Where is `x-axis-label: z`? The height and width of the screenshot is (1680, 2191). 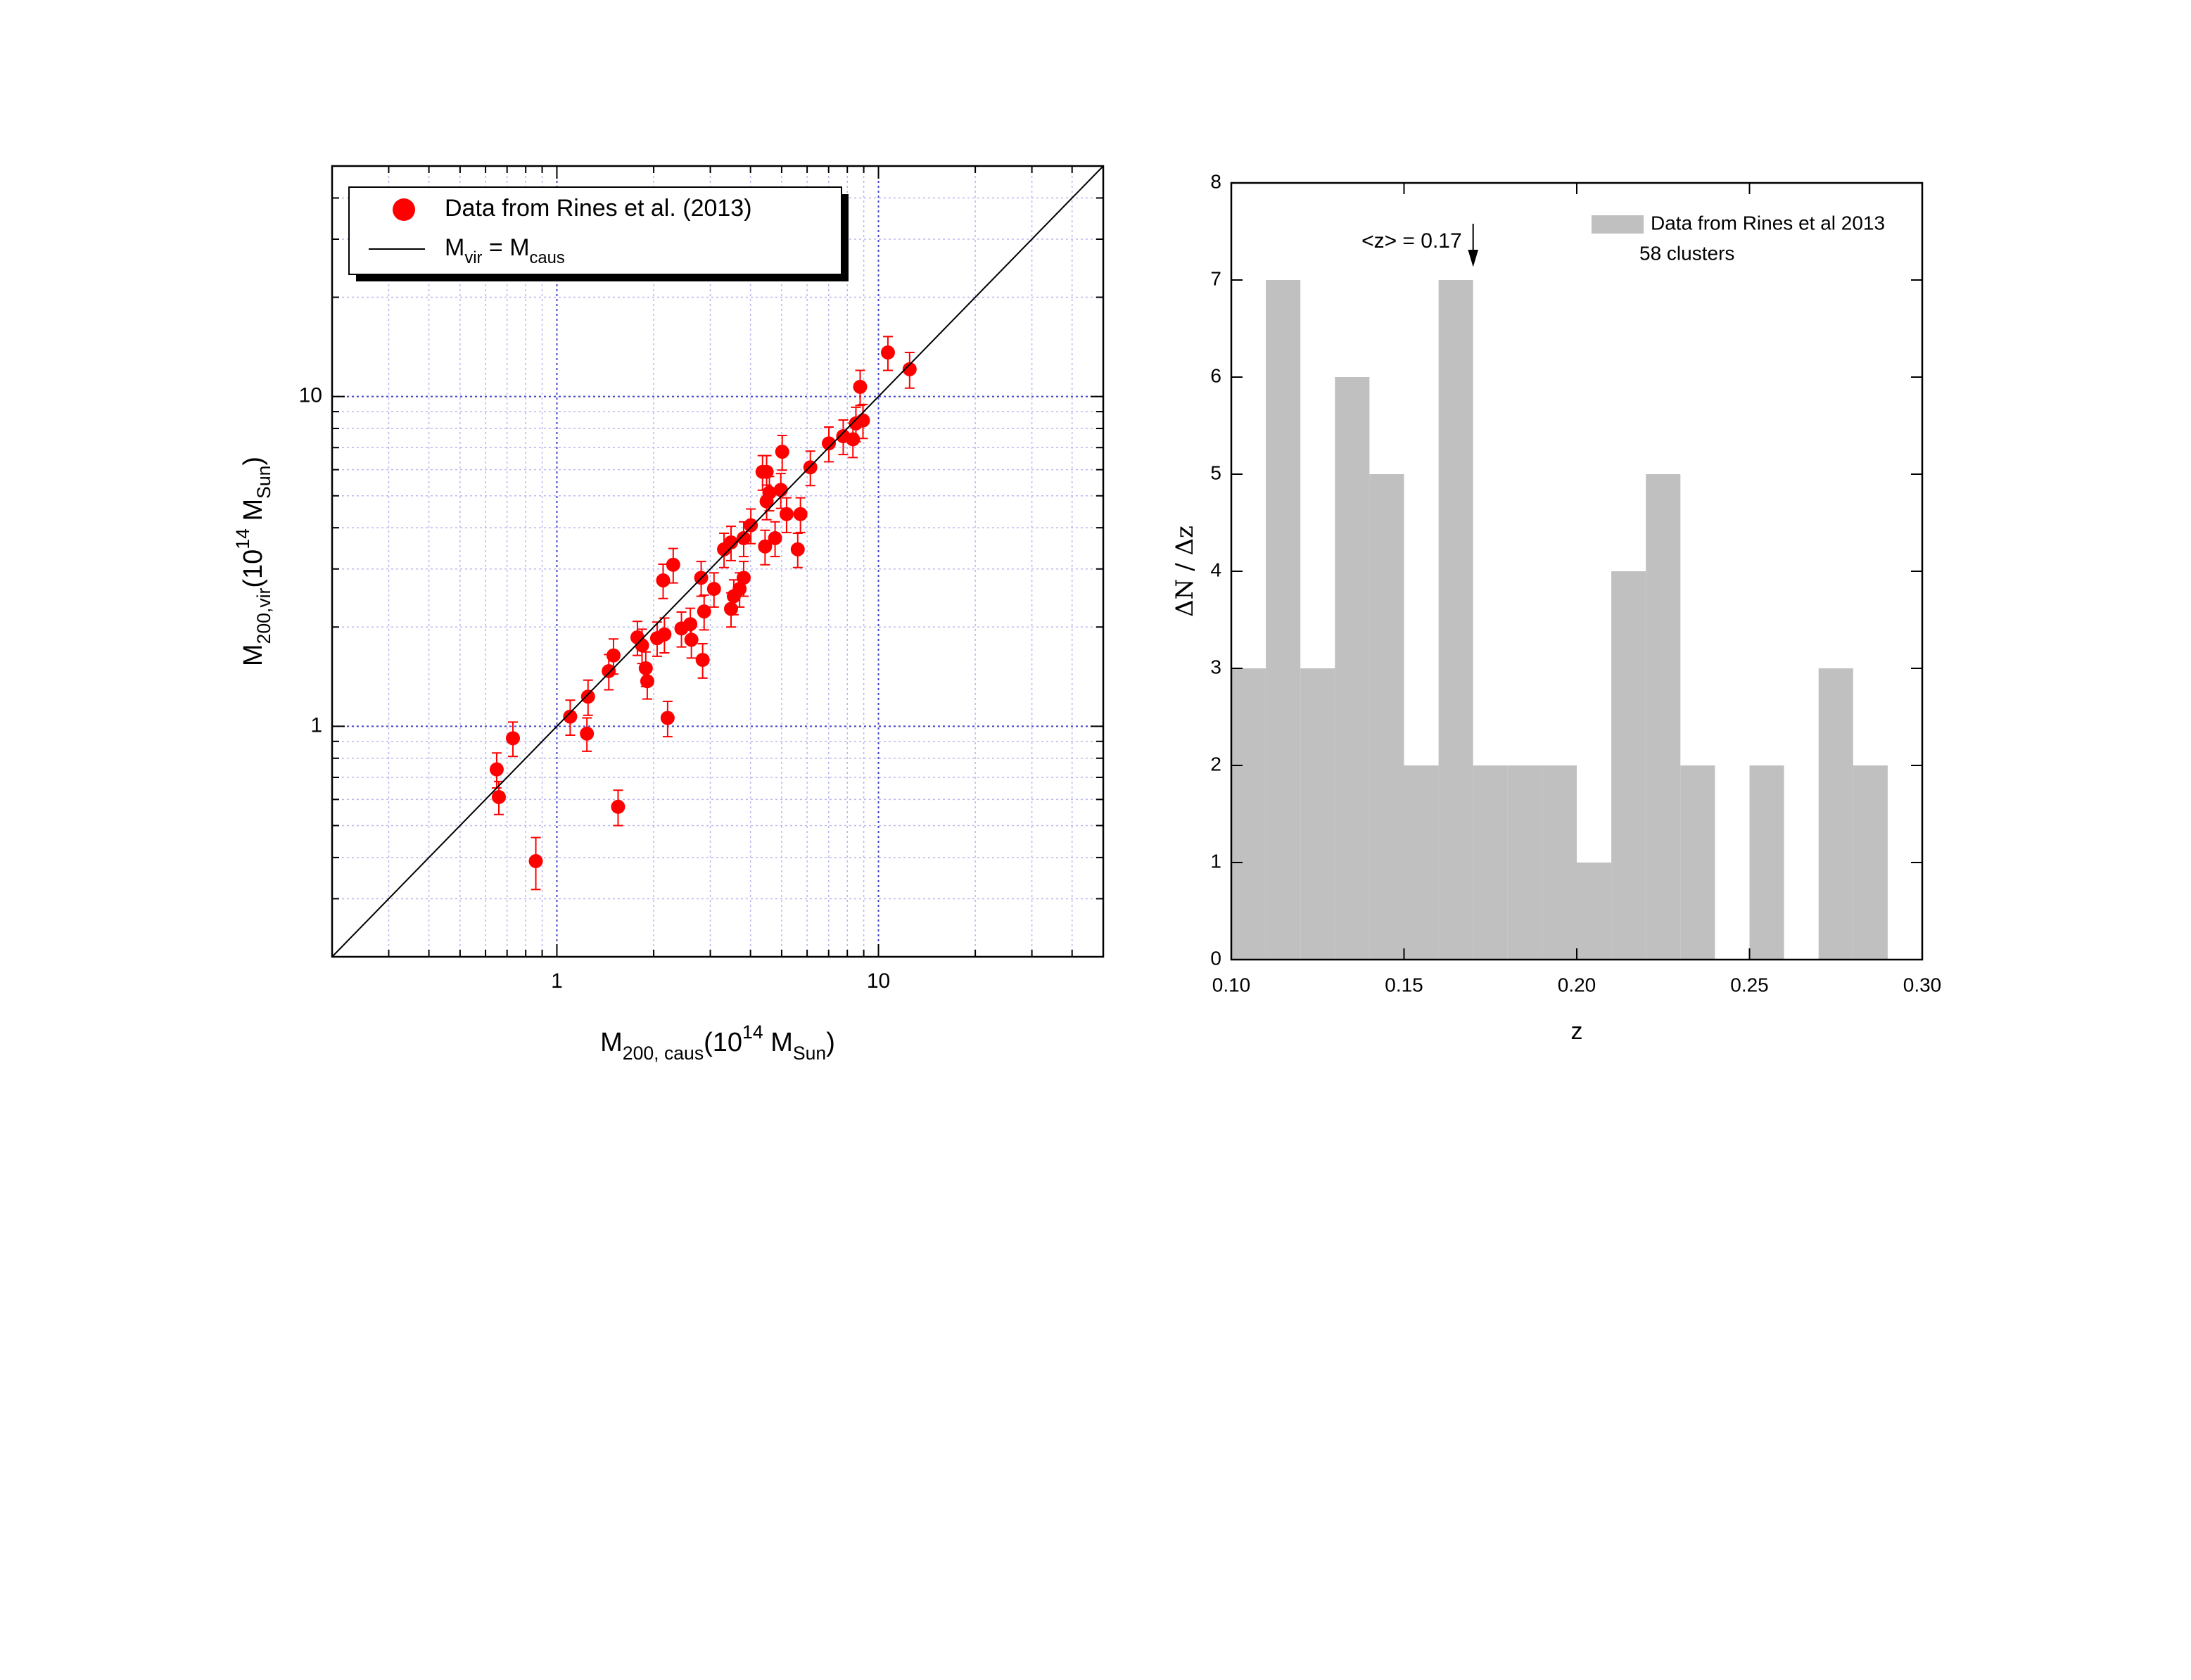
x-axis-label: z is located at coordinates (1577, 1031).